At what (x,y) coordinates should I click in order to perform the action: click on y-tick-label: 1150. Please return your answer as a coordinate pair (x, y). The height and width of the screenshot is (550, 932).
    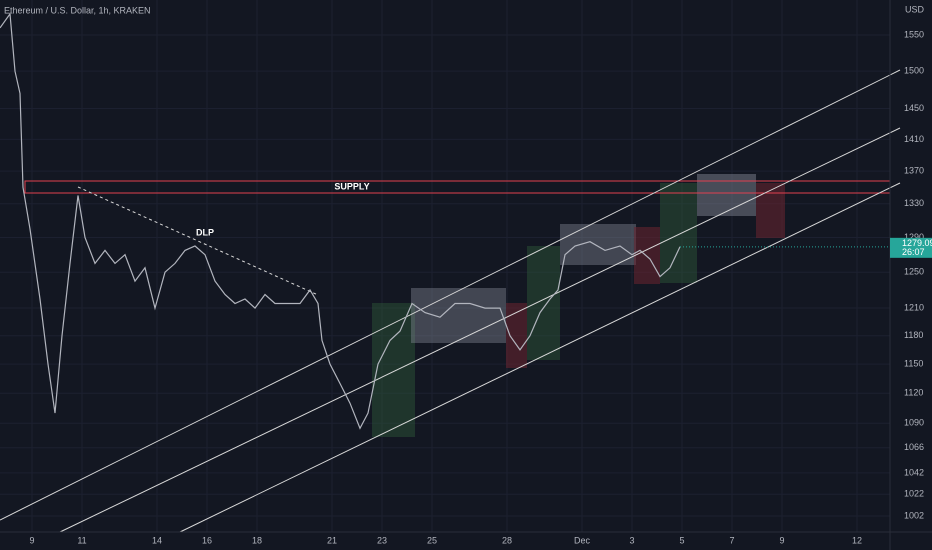
    Looking at the image, I should click on (913, 364).